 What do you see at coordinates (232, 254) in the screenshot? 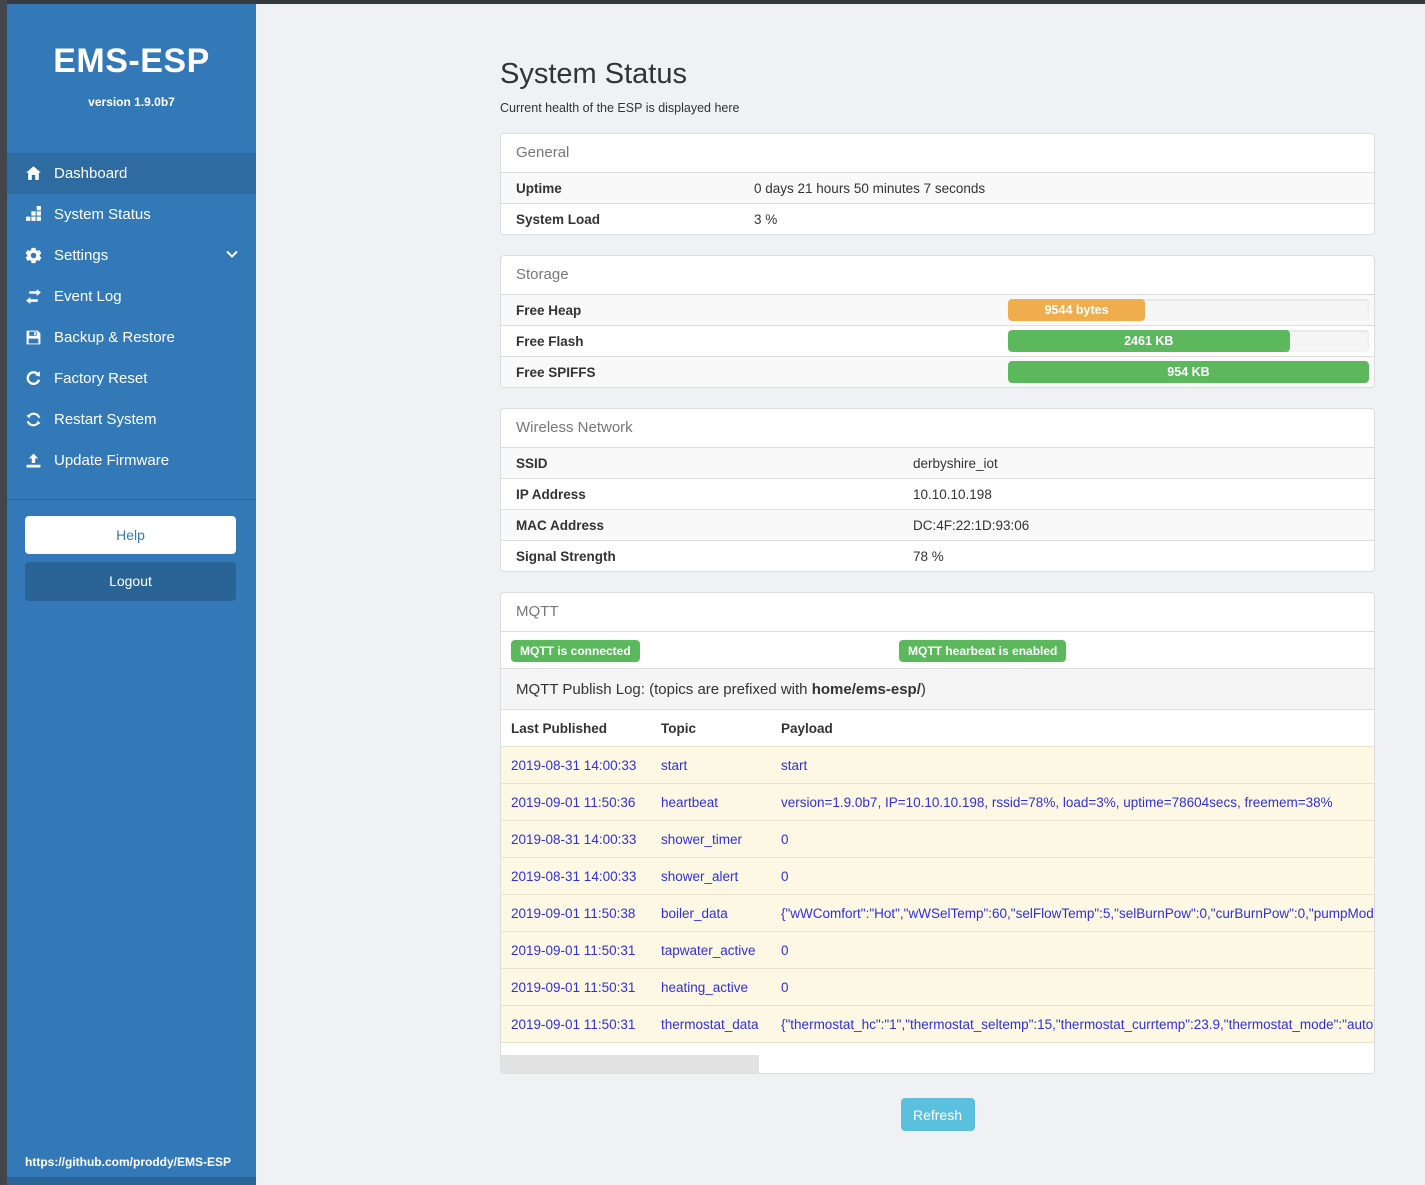
I see `chevron-down-icon` at bounding box center [232, 254].